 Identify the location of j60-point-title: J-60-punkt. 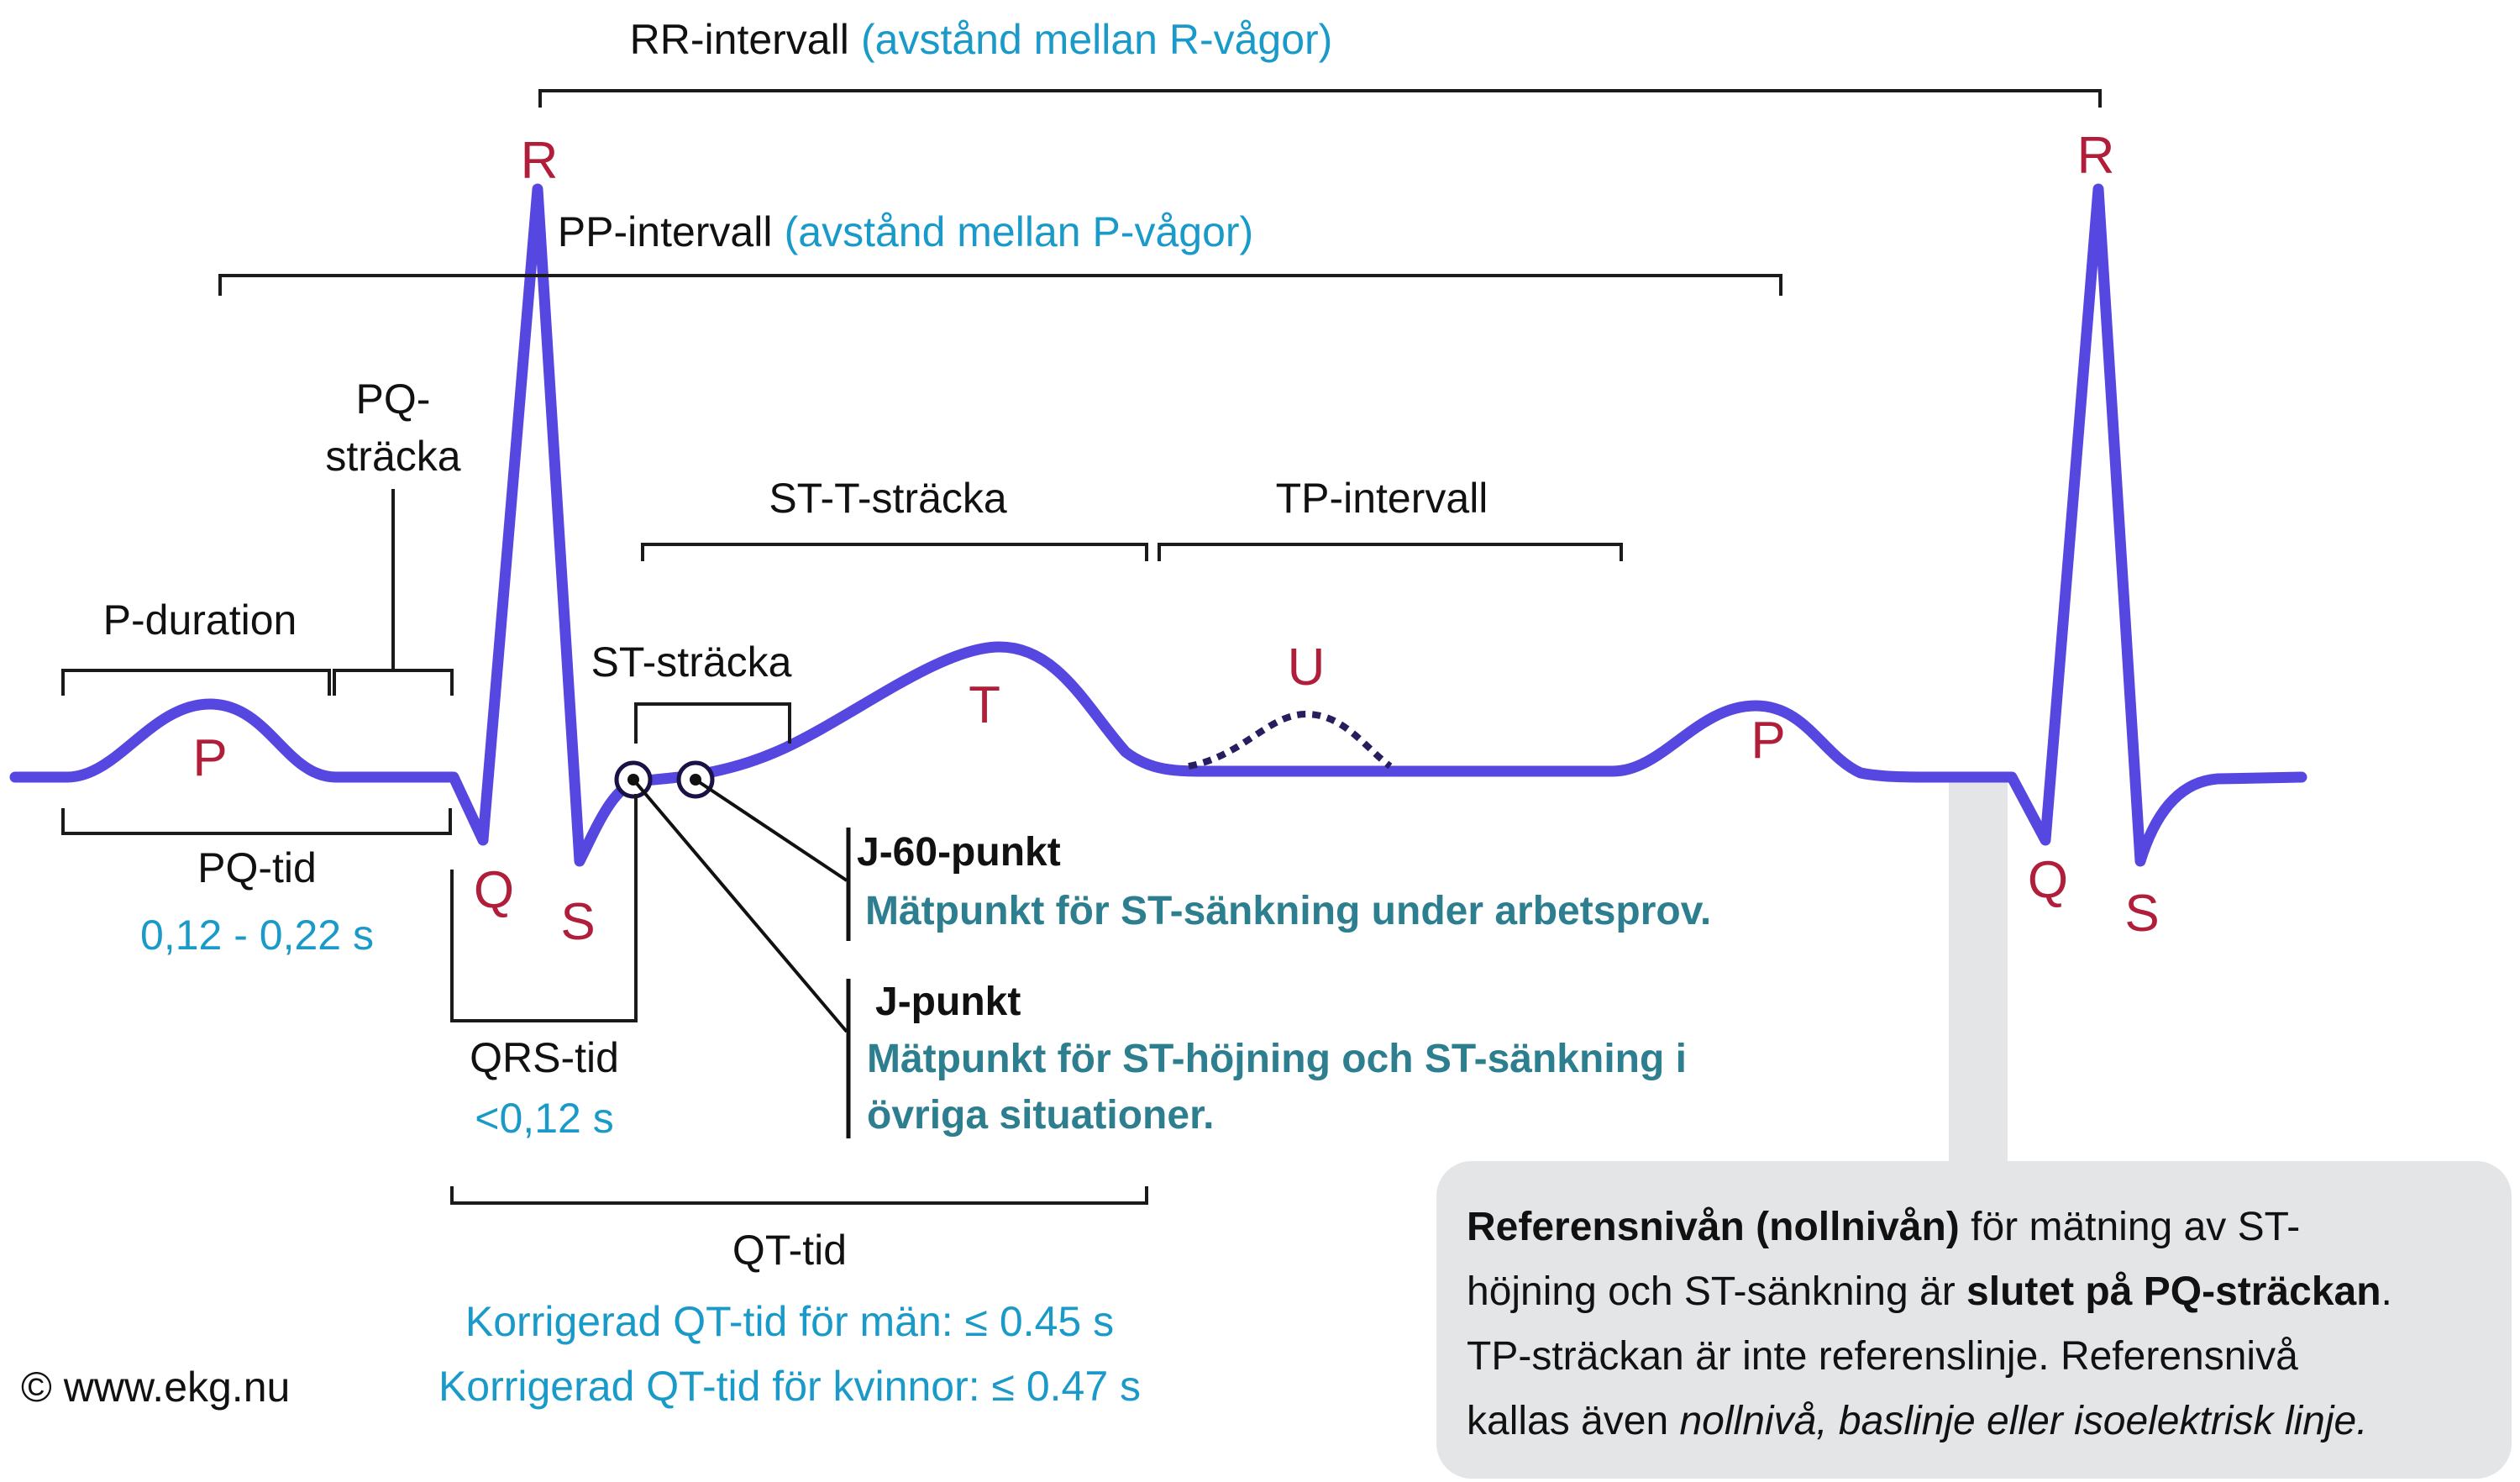
(959, 852).